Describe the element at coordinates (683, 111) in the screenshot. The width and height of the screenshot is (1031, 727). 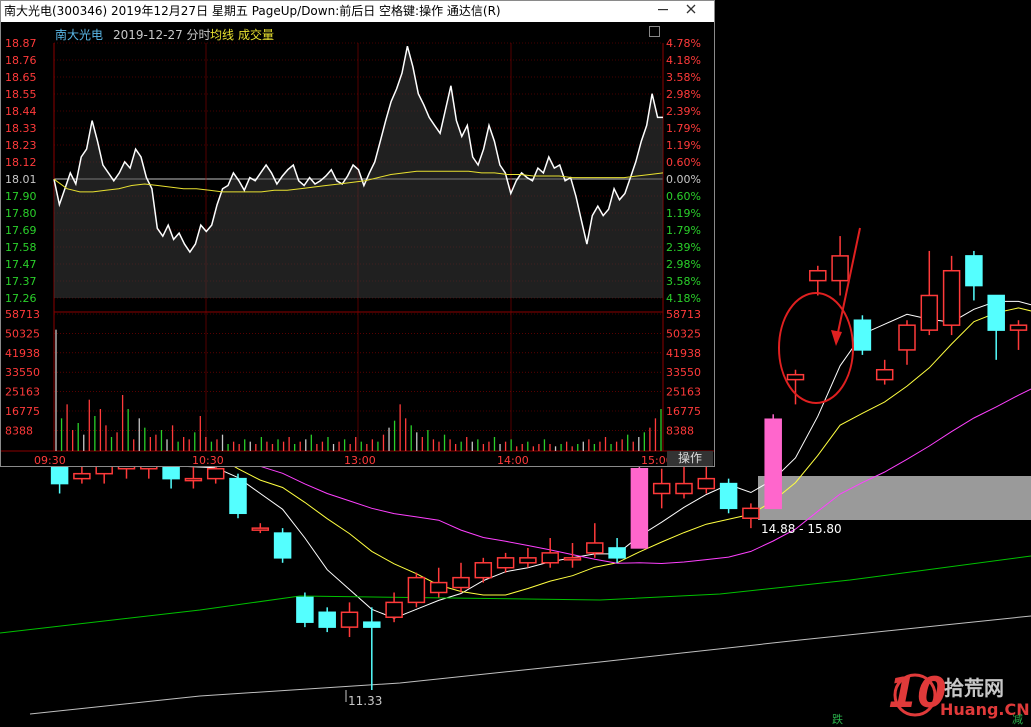
I see `pct-tick-label: 2.39%` at that location.